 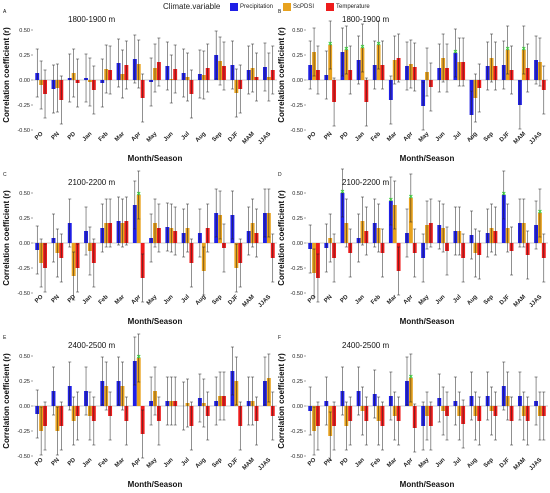 I want to click on bar-precipitation, so click(x=342, y=218).